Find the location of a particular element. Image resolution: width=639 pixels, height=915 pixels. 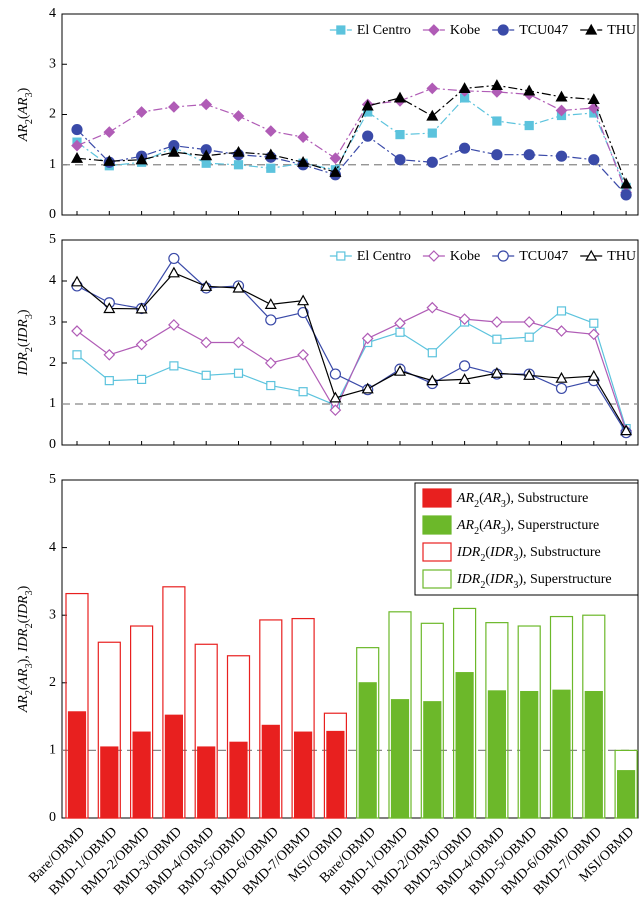

legend-label: TCU047 is located at coordinates (543, 256).